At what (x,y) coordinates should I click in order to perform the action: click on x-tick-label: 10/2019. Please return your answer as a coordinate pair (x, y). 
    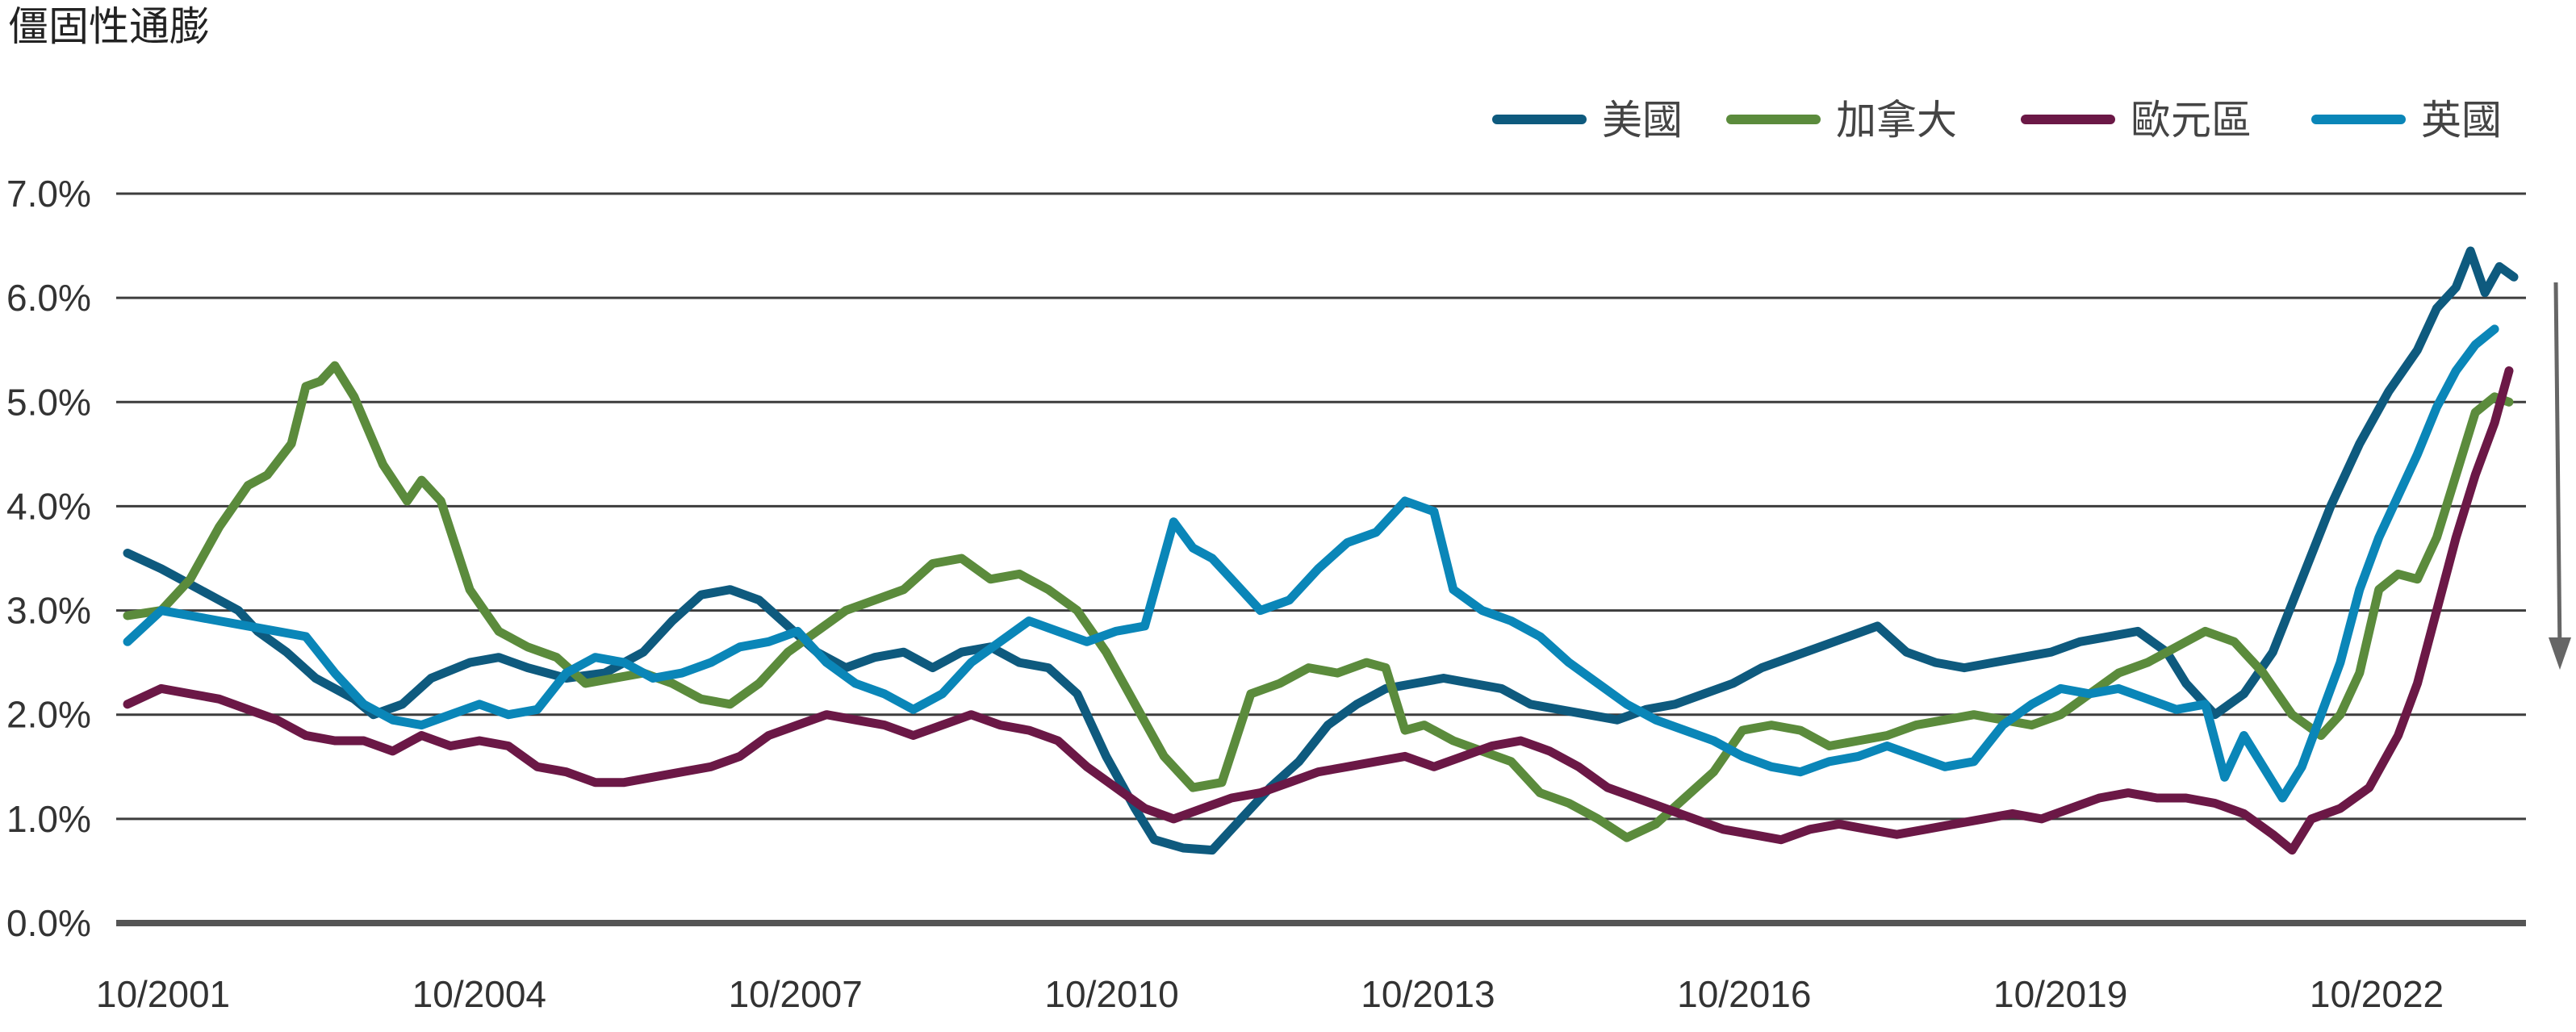
    Looking at the image, I should click on (2060, 994).